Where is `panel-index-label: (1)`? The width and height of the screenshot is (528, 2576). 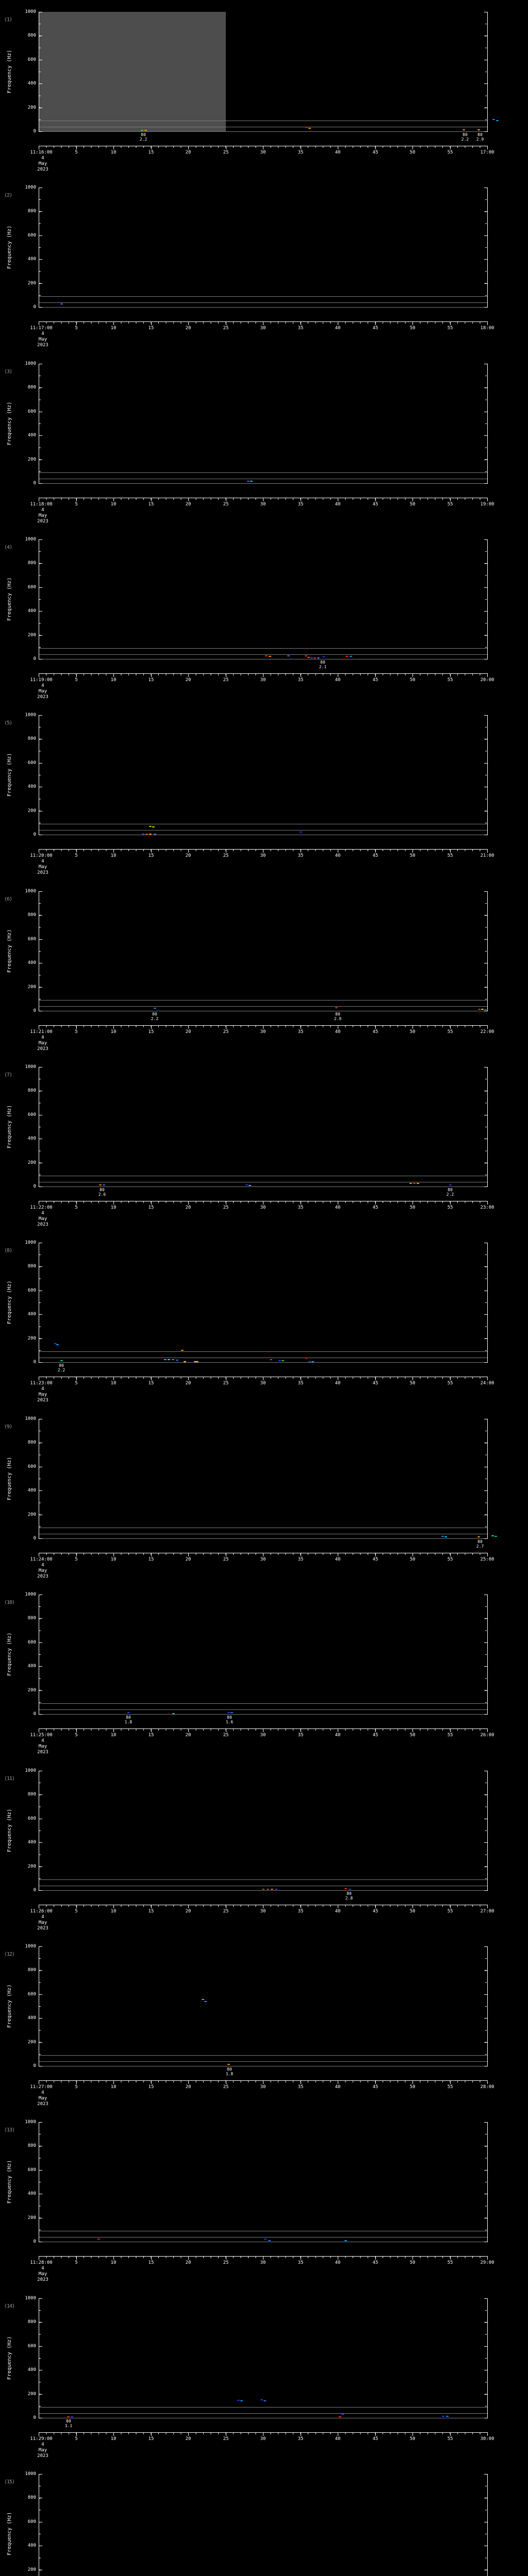
panel-index-label: (1) is located at coordinates (8, 20).